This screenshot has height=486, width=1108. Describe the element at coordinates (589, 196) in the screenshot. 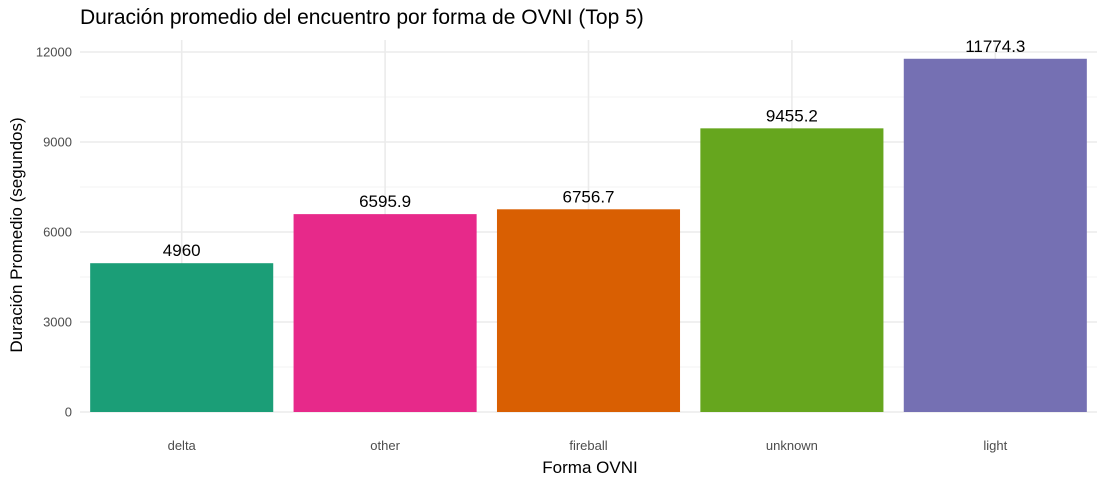

I see `data-label-fireball: 6756.7` at that location.